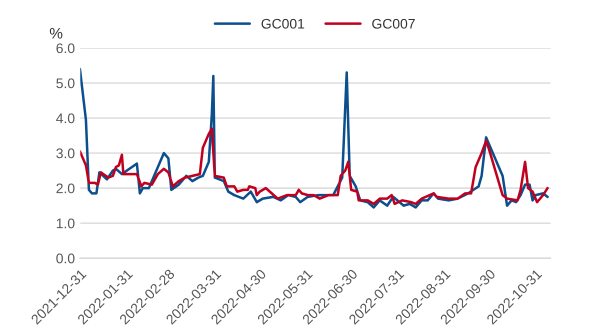 This screenshot has width=592, height=331. I want to click on y-tick-label: 1.0, so click(65, 223).